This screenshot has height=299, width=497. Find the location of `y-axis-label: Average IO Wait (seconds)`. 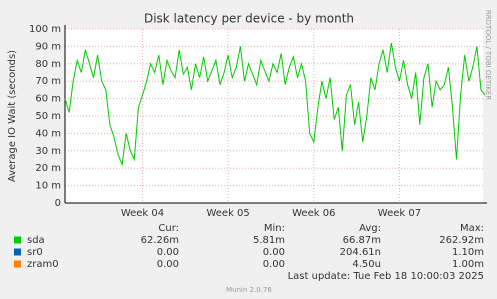

y-axis-label: Average IO Wait (seconds) is located at coordinates (12, 116).